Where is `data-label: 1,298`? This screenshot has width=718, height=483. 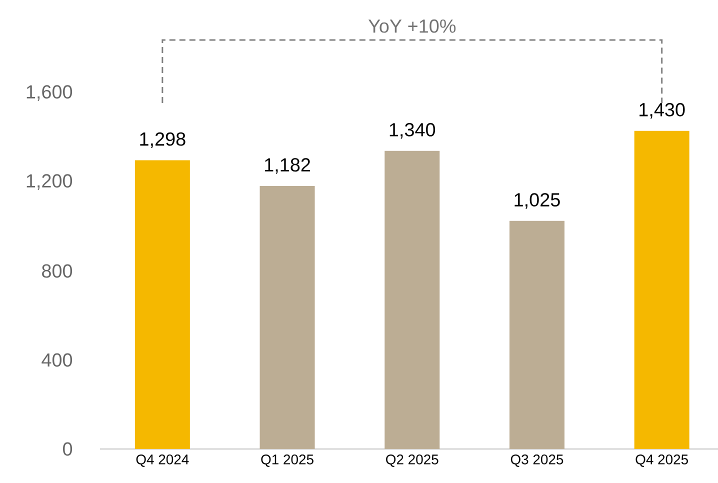 data-label: 1,298 is located at coordinates (163, 140).